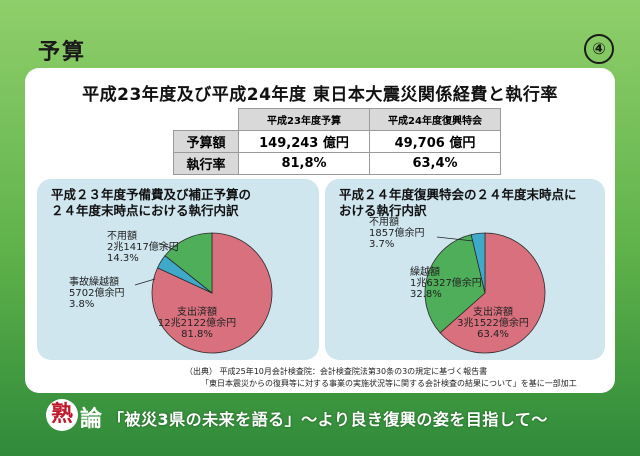  Describe the element at coordinates (123, 258) in the screenshot. I see `slice-percent: 14.3%` at that location.